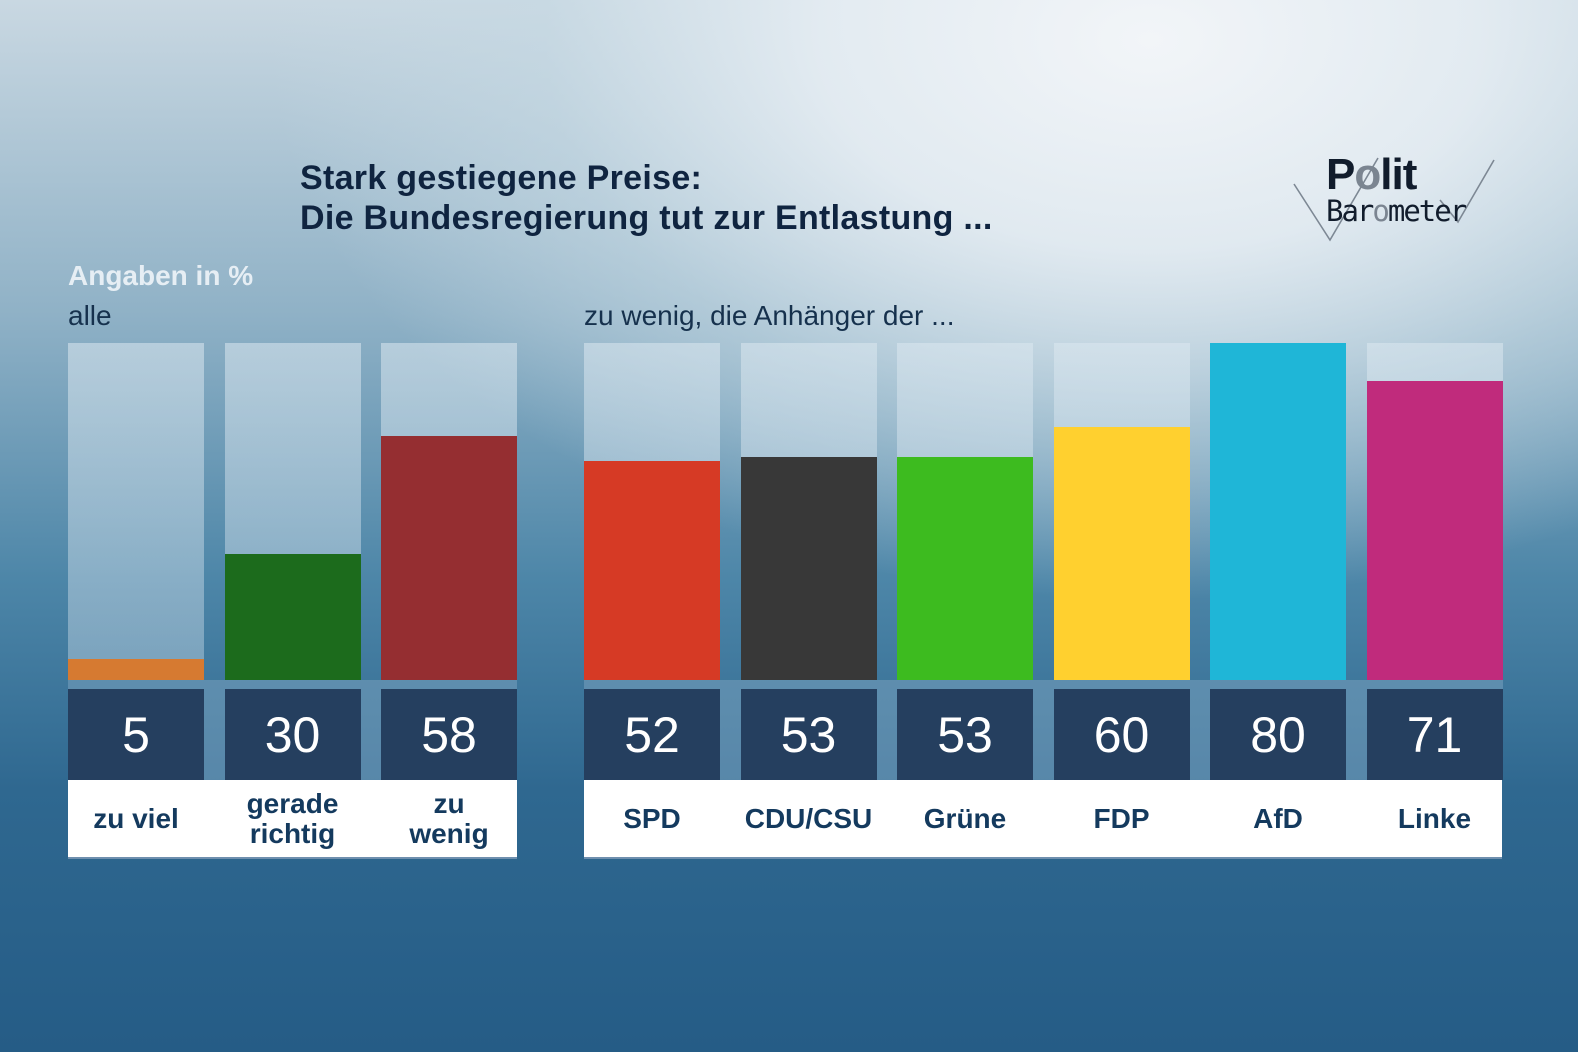  I want to click on data-label: 80, so click(1278, 734).